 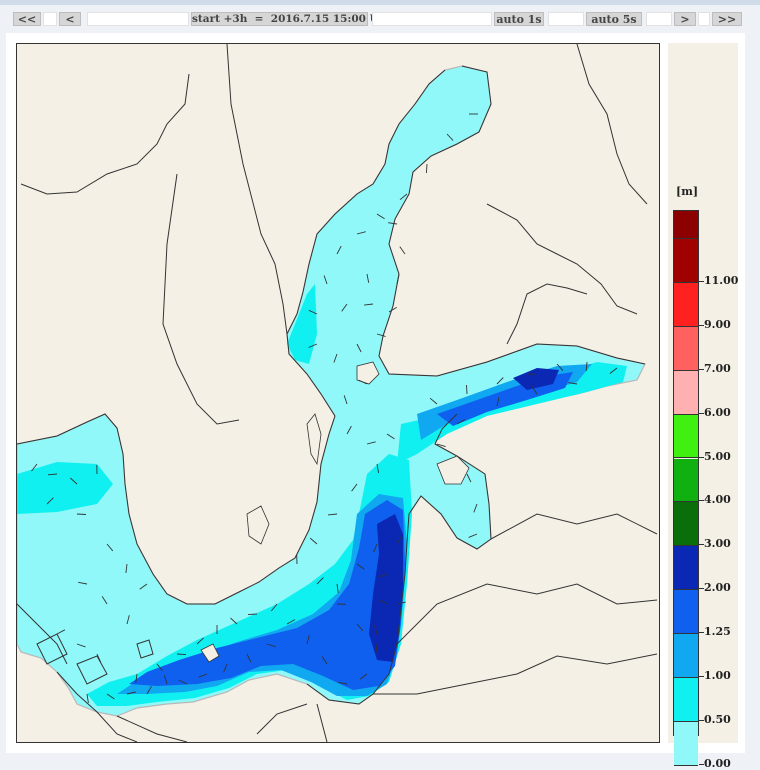 What do you see at coordinates (717, 675) in the screenshot?
I see `legend-label: 1.00` at bounding box center [717, 675].